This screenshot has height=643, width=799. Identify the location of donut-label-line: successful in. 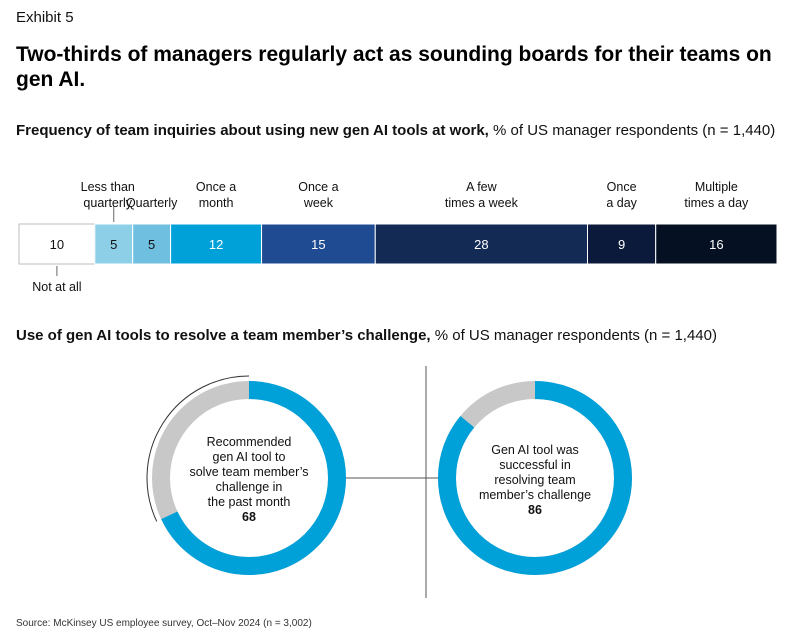
(535, 464).